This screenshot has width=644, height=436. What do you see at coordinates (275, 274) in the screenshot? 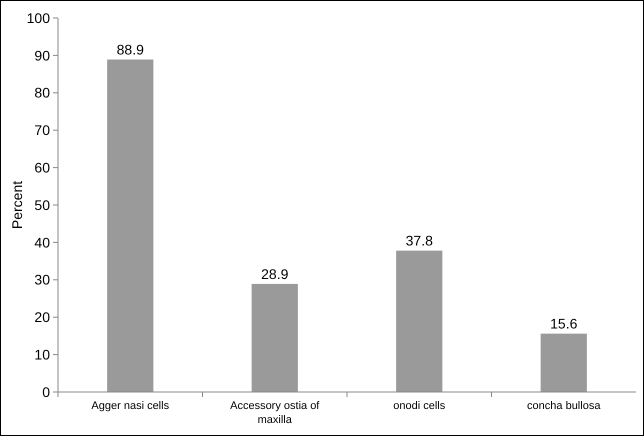
I see `data-label: 28.9` at bounding box center [275, 274].